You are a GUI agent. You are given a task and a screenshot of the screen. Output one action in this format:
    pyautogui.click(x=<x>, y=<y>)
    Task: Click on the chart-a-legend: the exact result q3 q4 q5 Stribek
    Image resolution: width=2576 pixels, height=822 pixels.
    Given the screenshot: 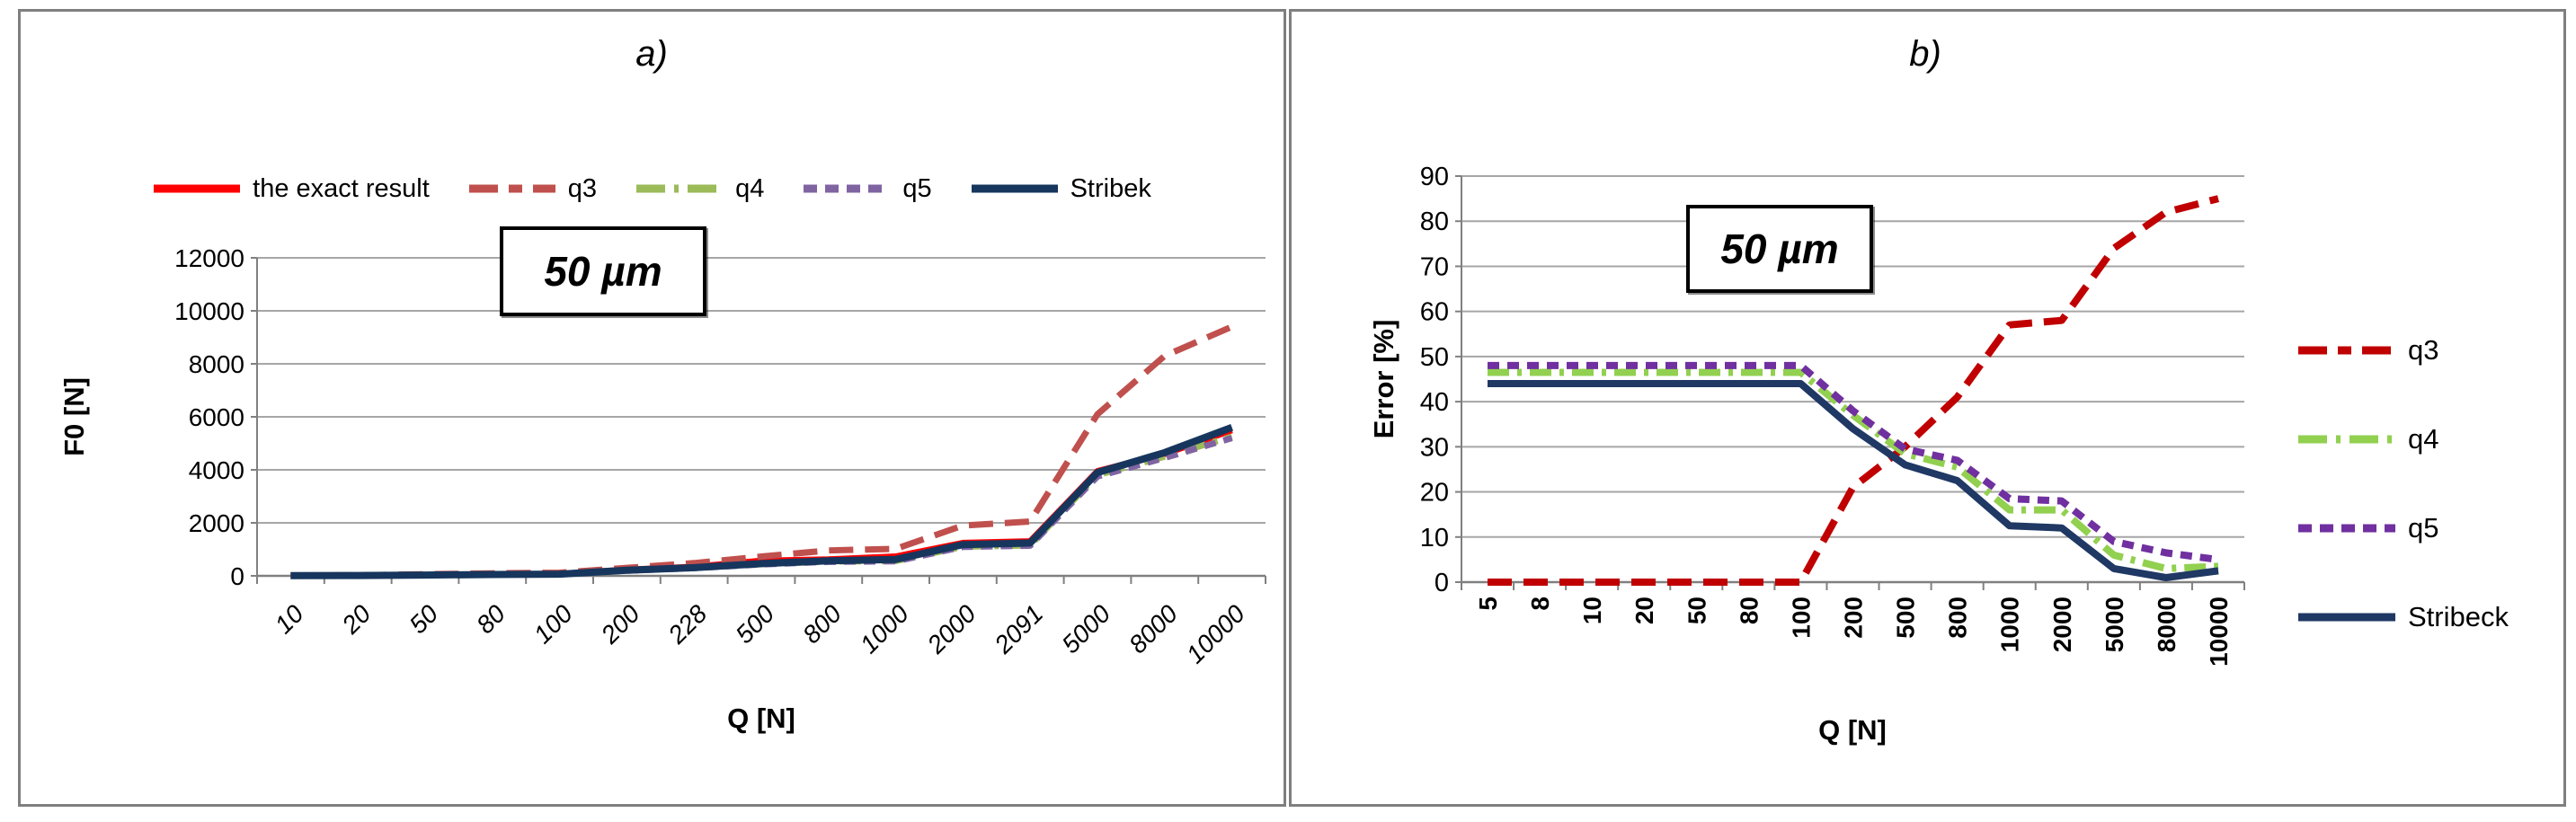 What is the action you would take?
    pyautogui.click(x=651, y=188)
    